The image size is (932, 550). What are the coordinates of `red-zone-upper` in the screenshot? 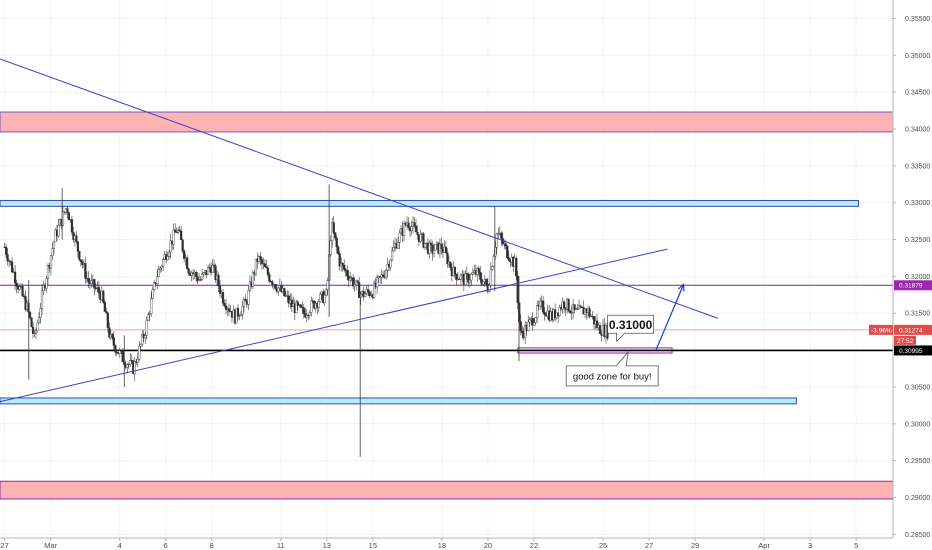 It's located at (447, 122).